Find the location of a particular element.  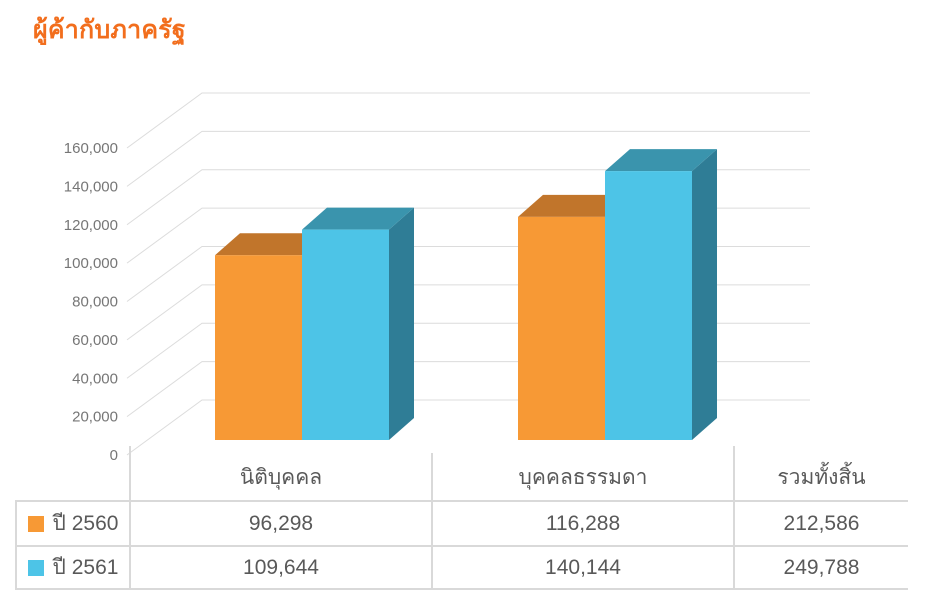

bar-series2-category1-top-face is located at coordinates (358, 218).